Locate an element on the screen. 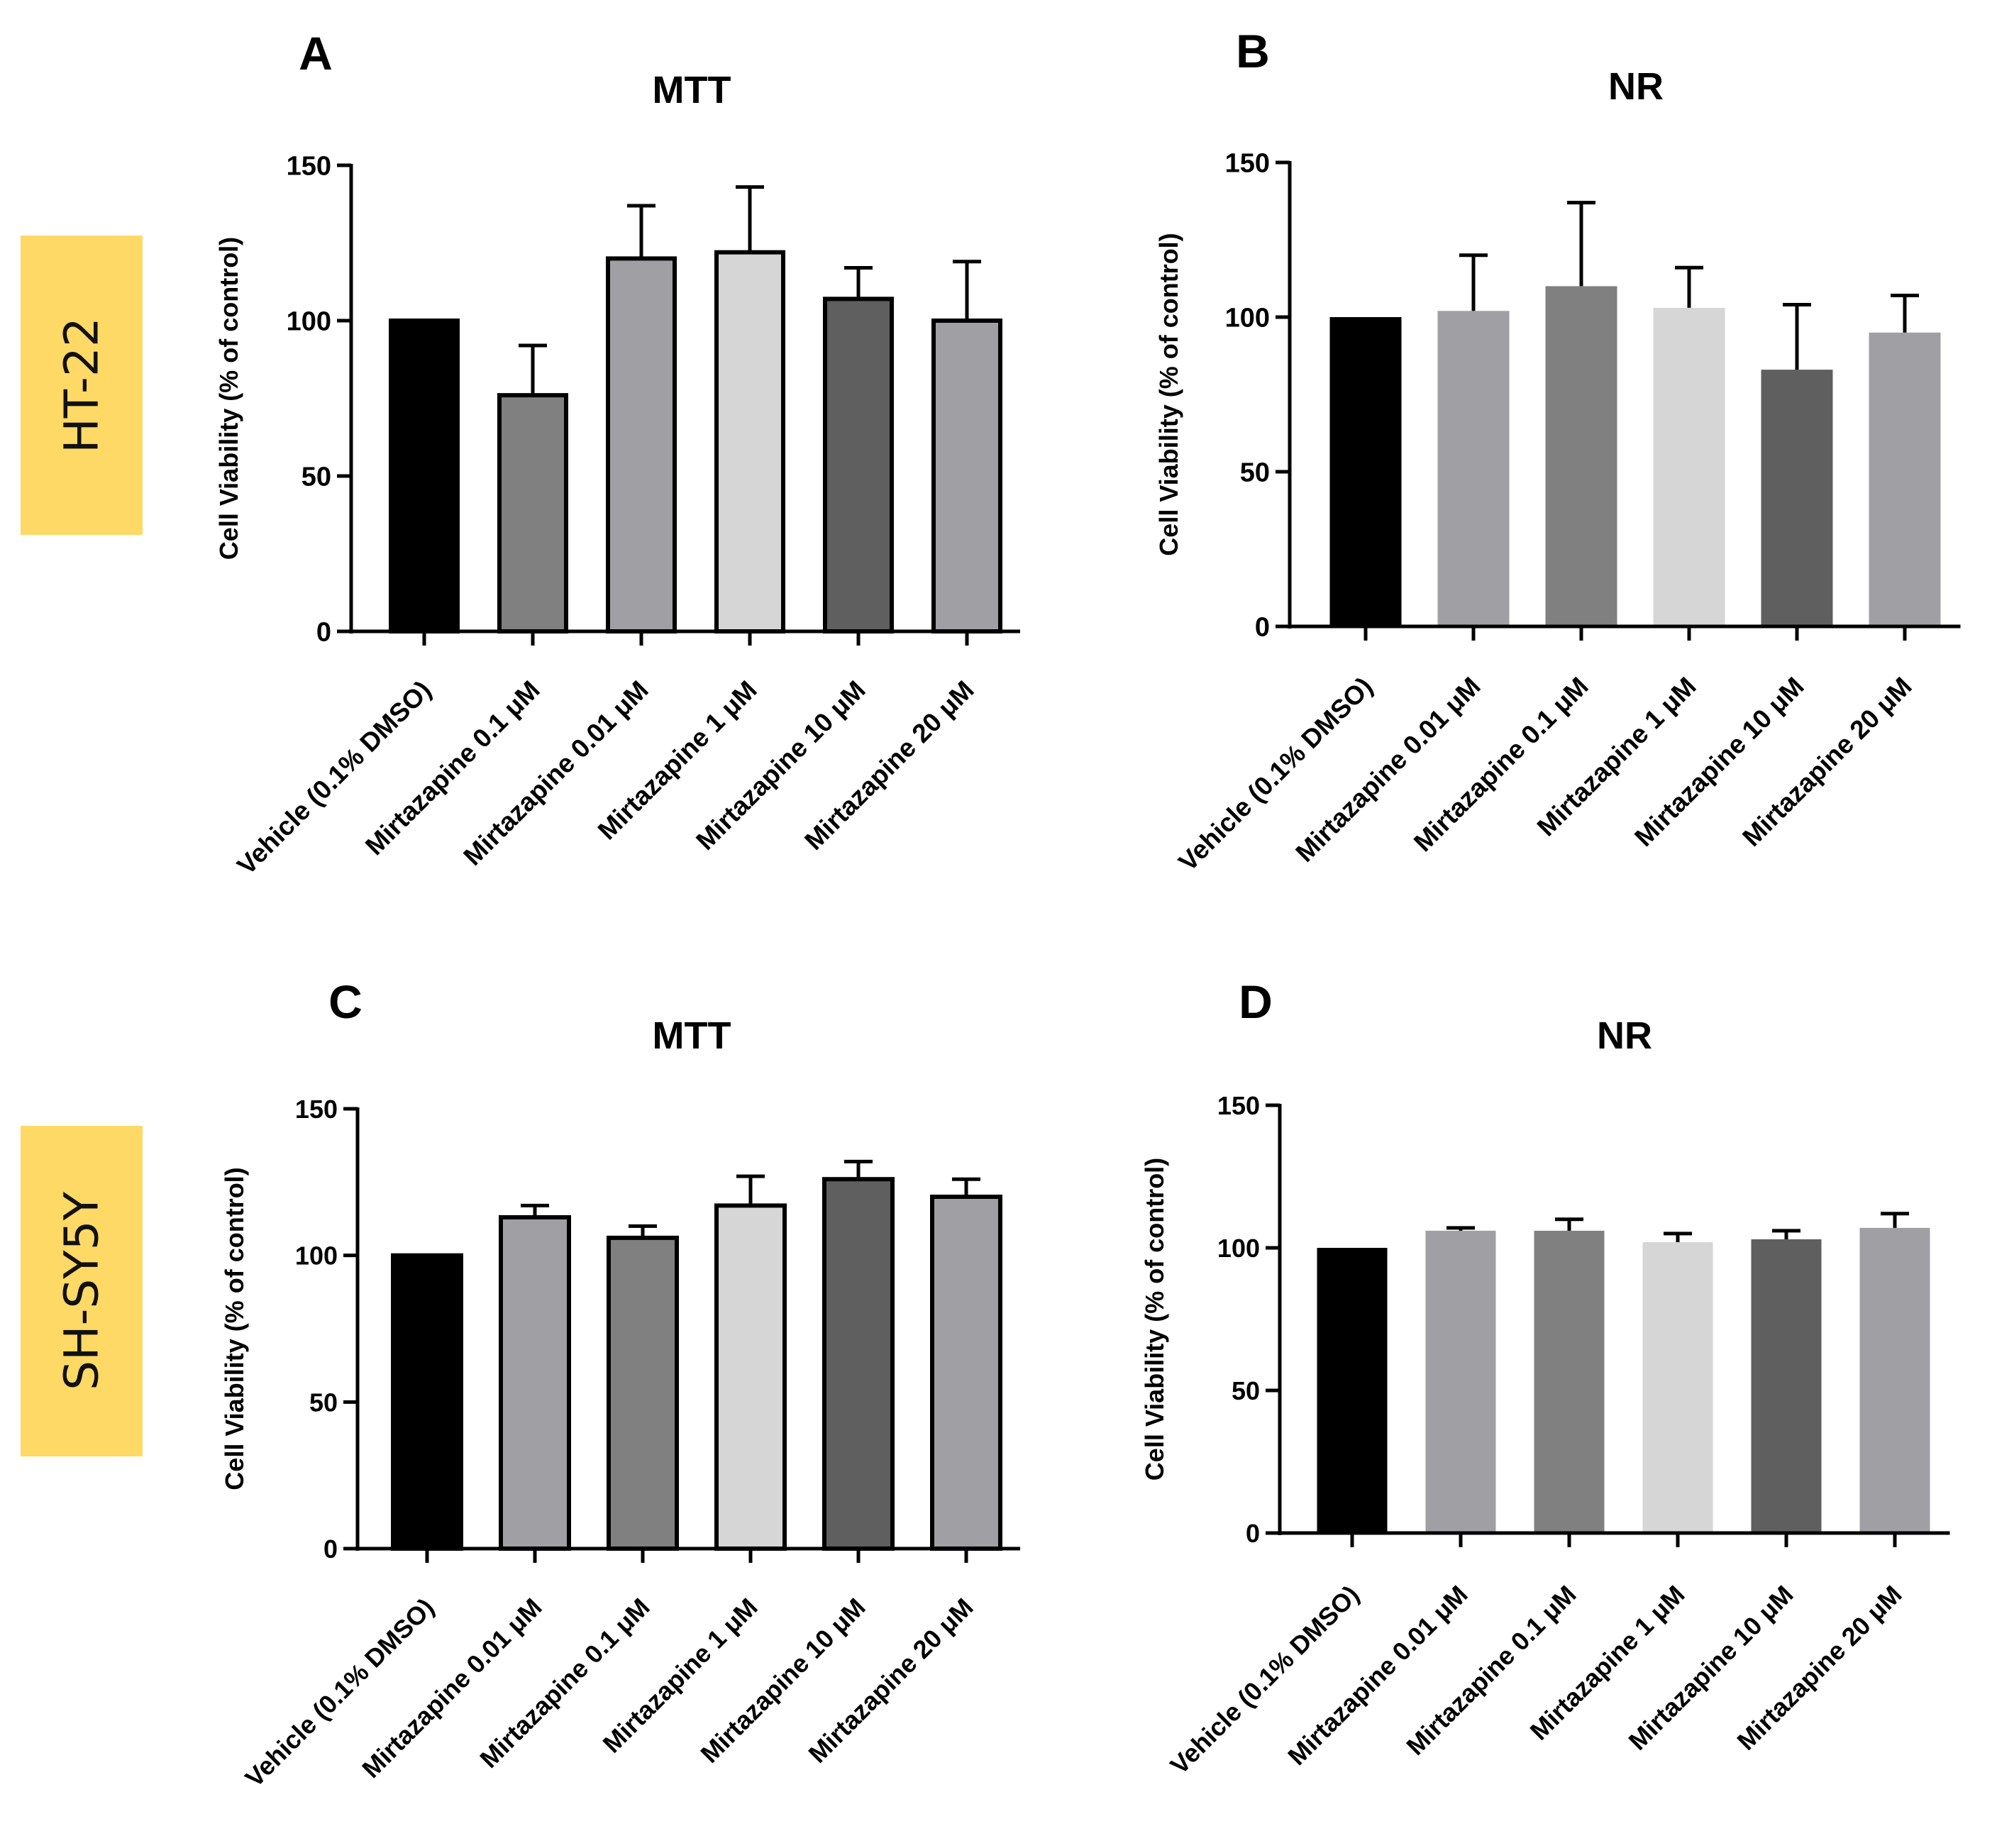 The width and height of the screenshot is (1997, 1848). panel-letter-d: D is located at coordinates (1256, 1001).